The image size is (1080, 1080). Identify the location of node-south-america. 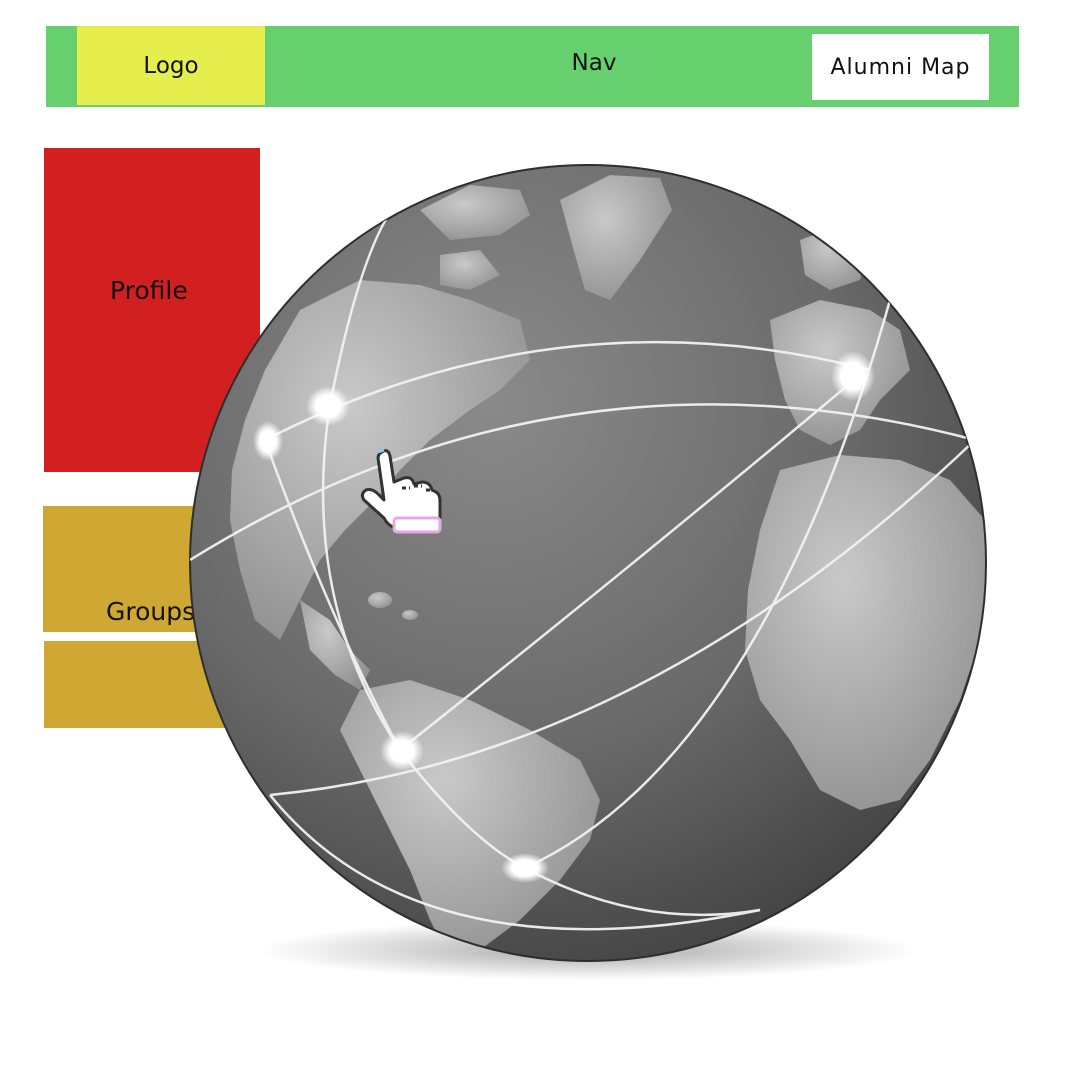
(525, 868).